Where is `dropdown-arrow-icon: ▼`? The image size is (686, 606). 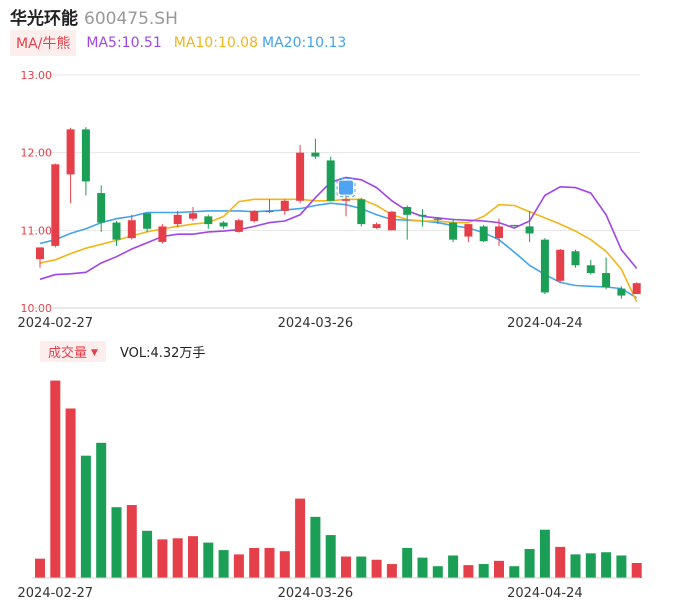 dropdown-arrow-icon: ▼ is located at coordinates (94, 352).